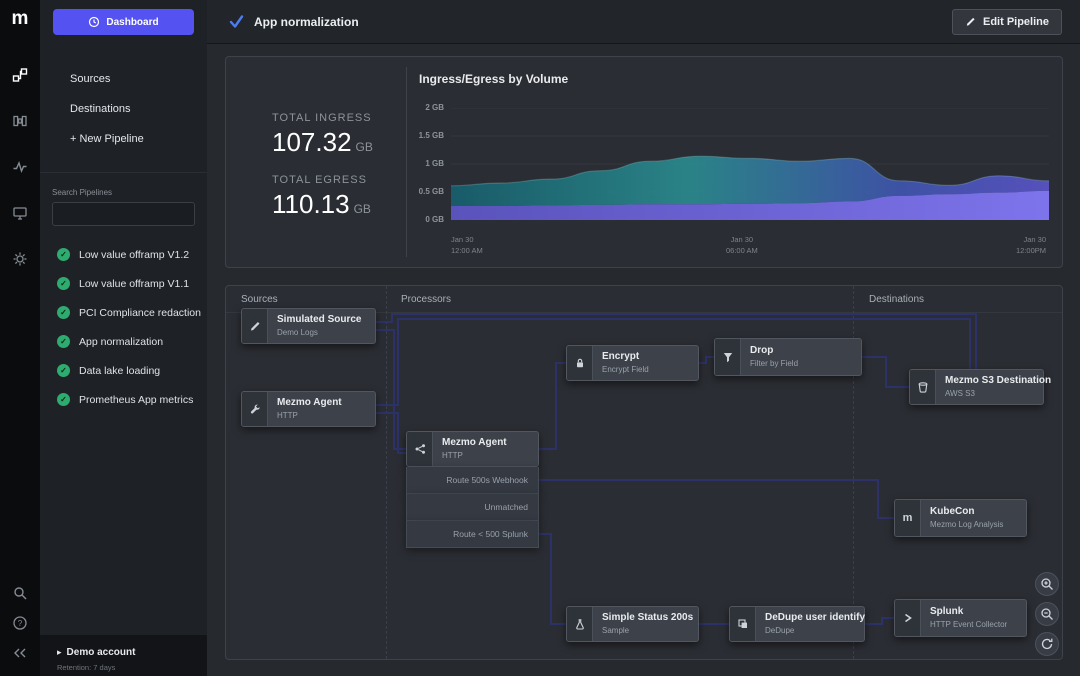 The height and width of the screenshot is (676, 1080). I want to click on route-unmatched: Unmatched, so click(472, 507).